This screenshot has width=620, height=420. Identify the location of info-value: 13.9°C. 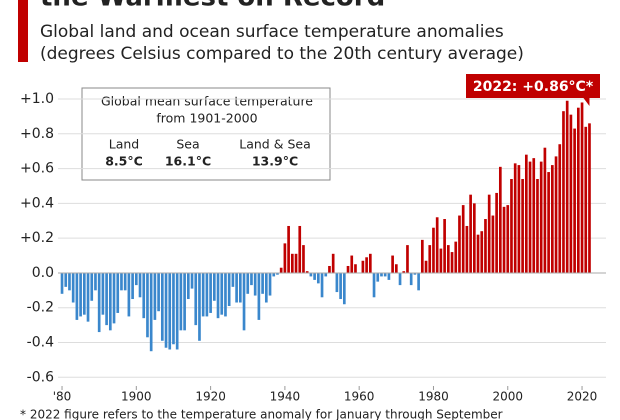
(275, 161).